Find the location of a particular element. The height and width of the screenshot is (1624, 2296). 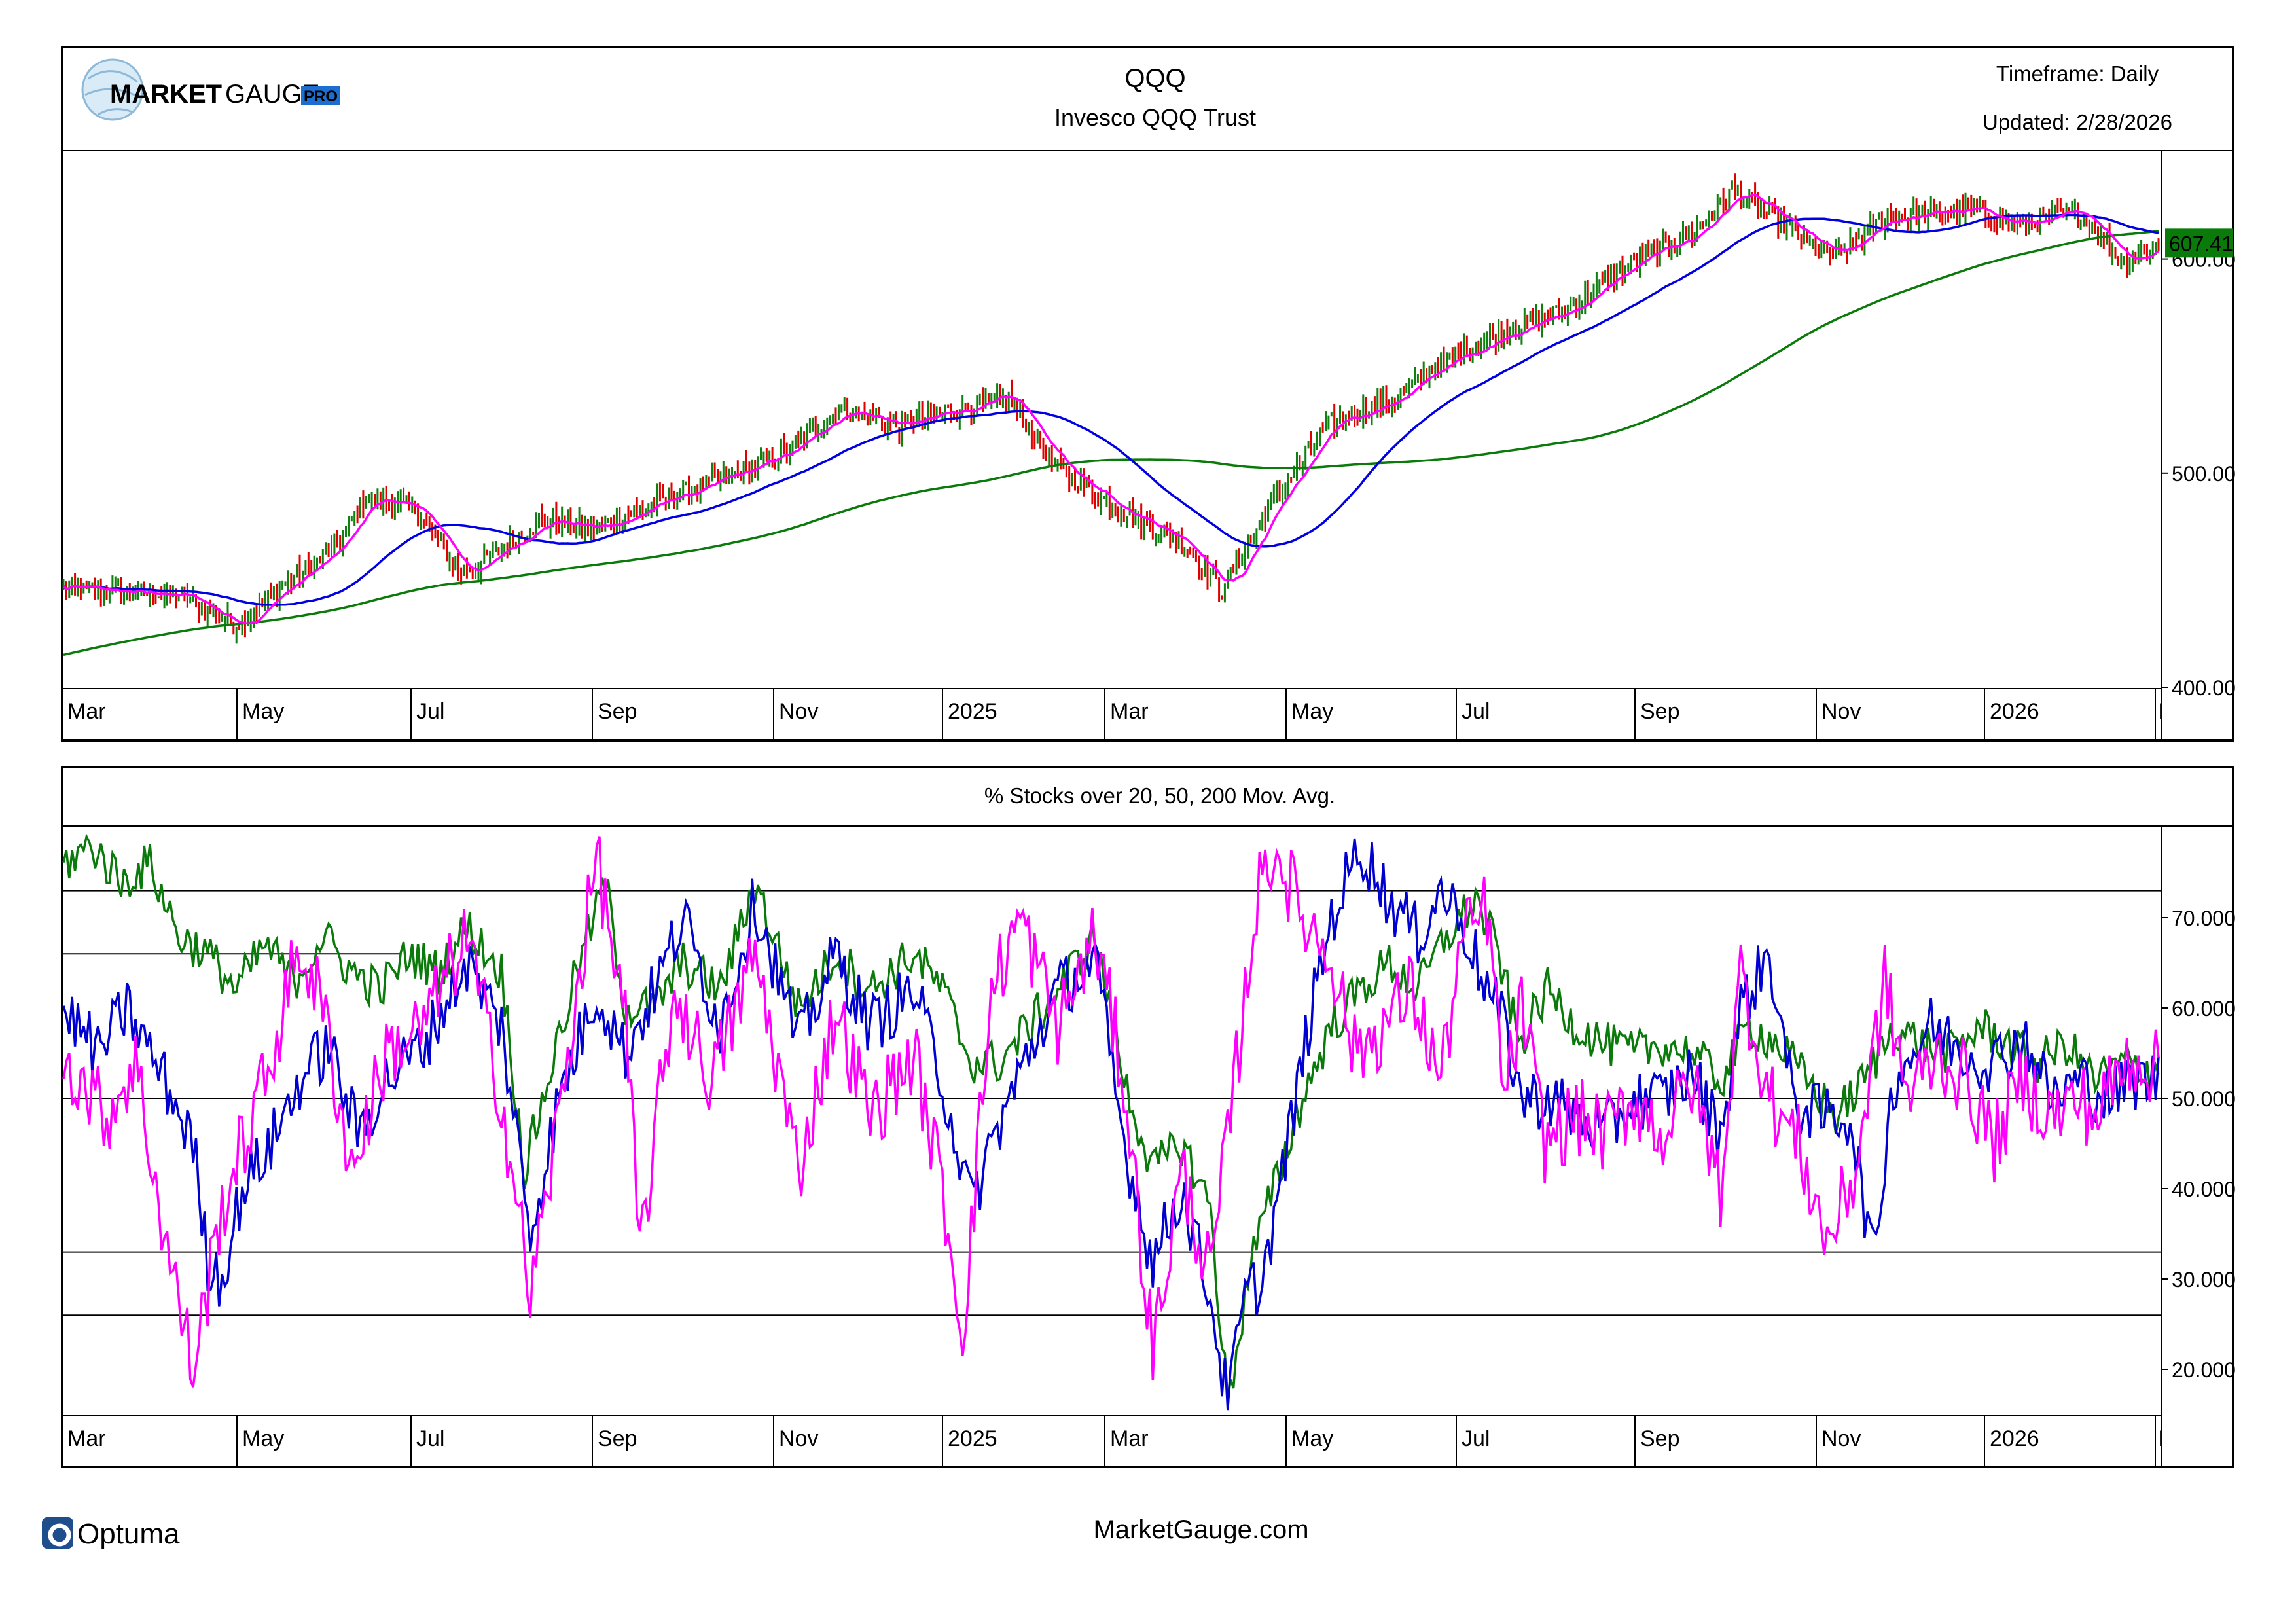

breadth-y-label: 50.000 is located at coordinates (2204, 1099).